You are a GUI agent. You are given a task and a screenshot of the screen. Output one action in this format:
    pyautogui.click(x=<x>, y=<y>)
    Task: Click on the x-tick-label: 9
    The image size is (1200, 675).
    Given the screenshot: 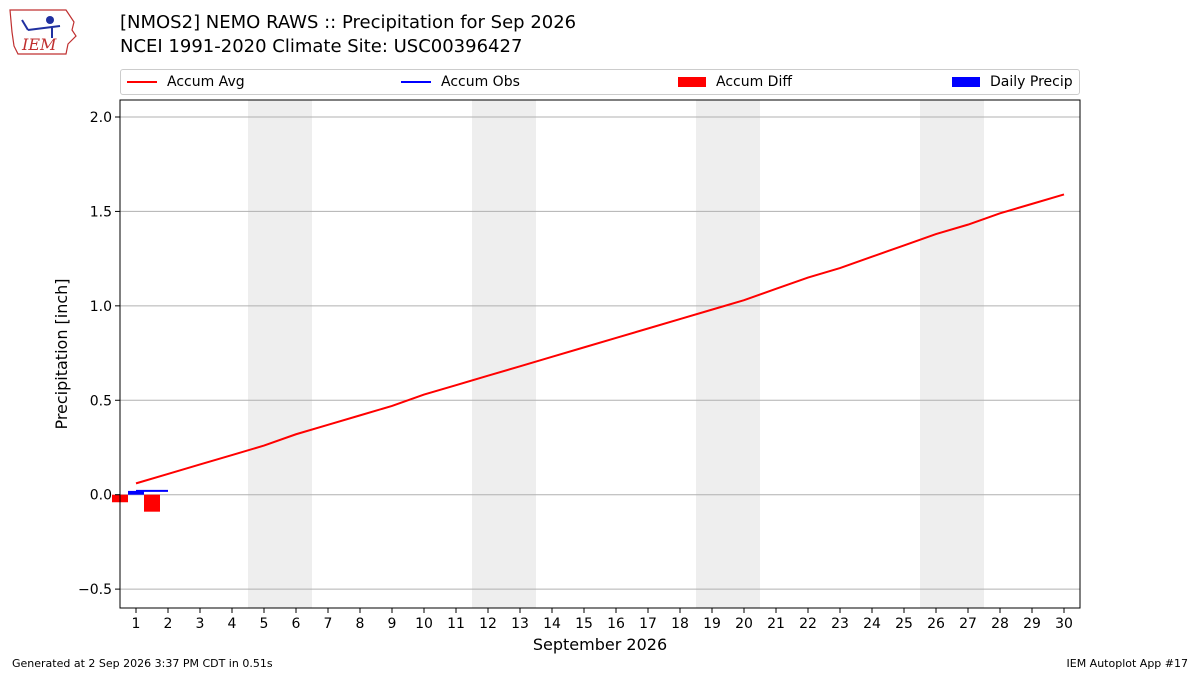 What is the action you would take?
    pyautogui.click(x=392, y=624)
    